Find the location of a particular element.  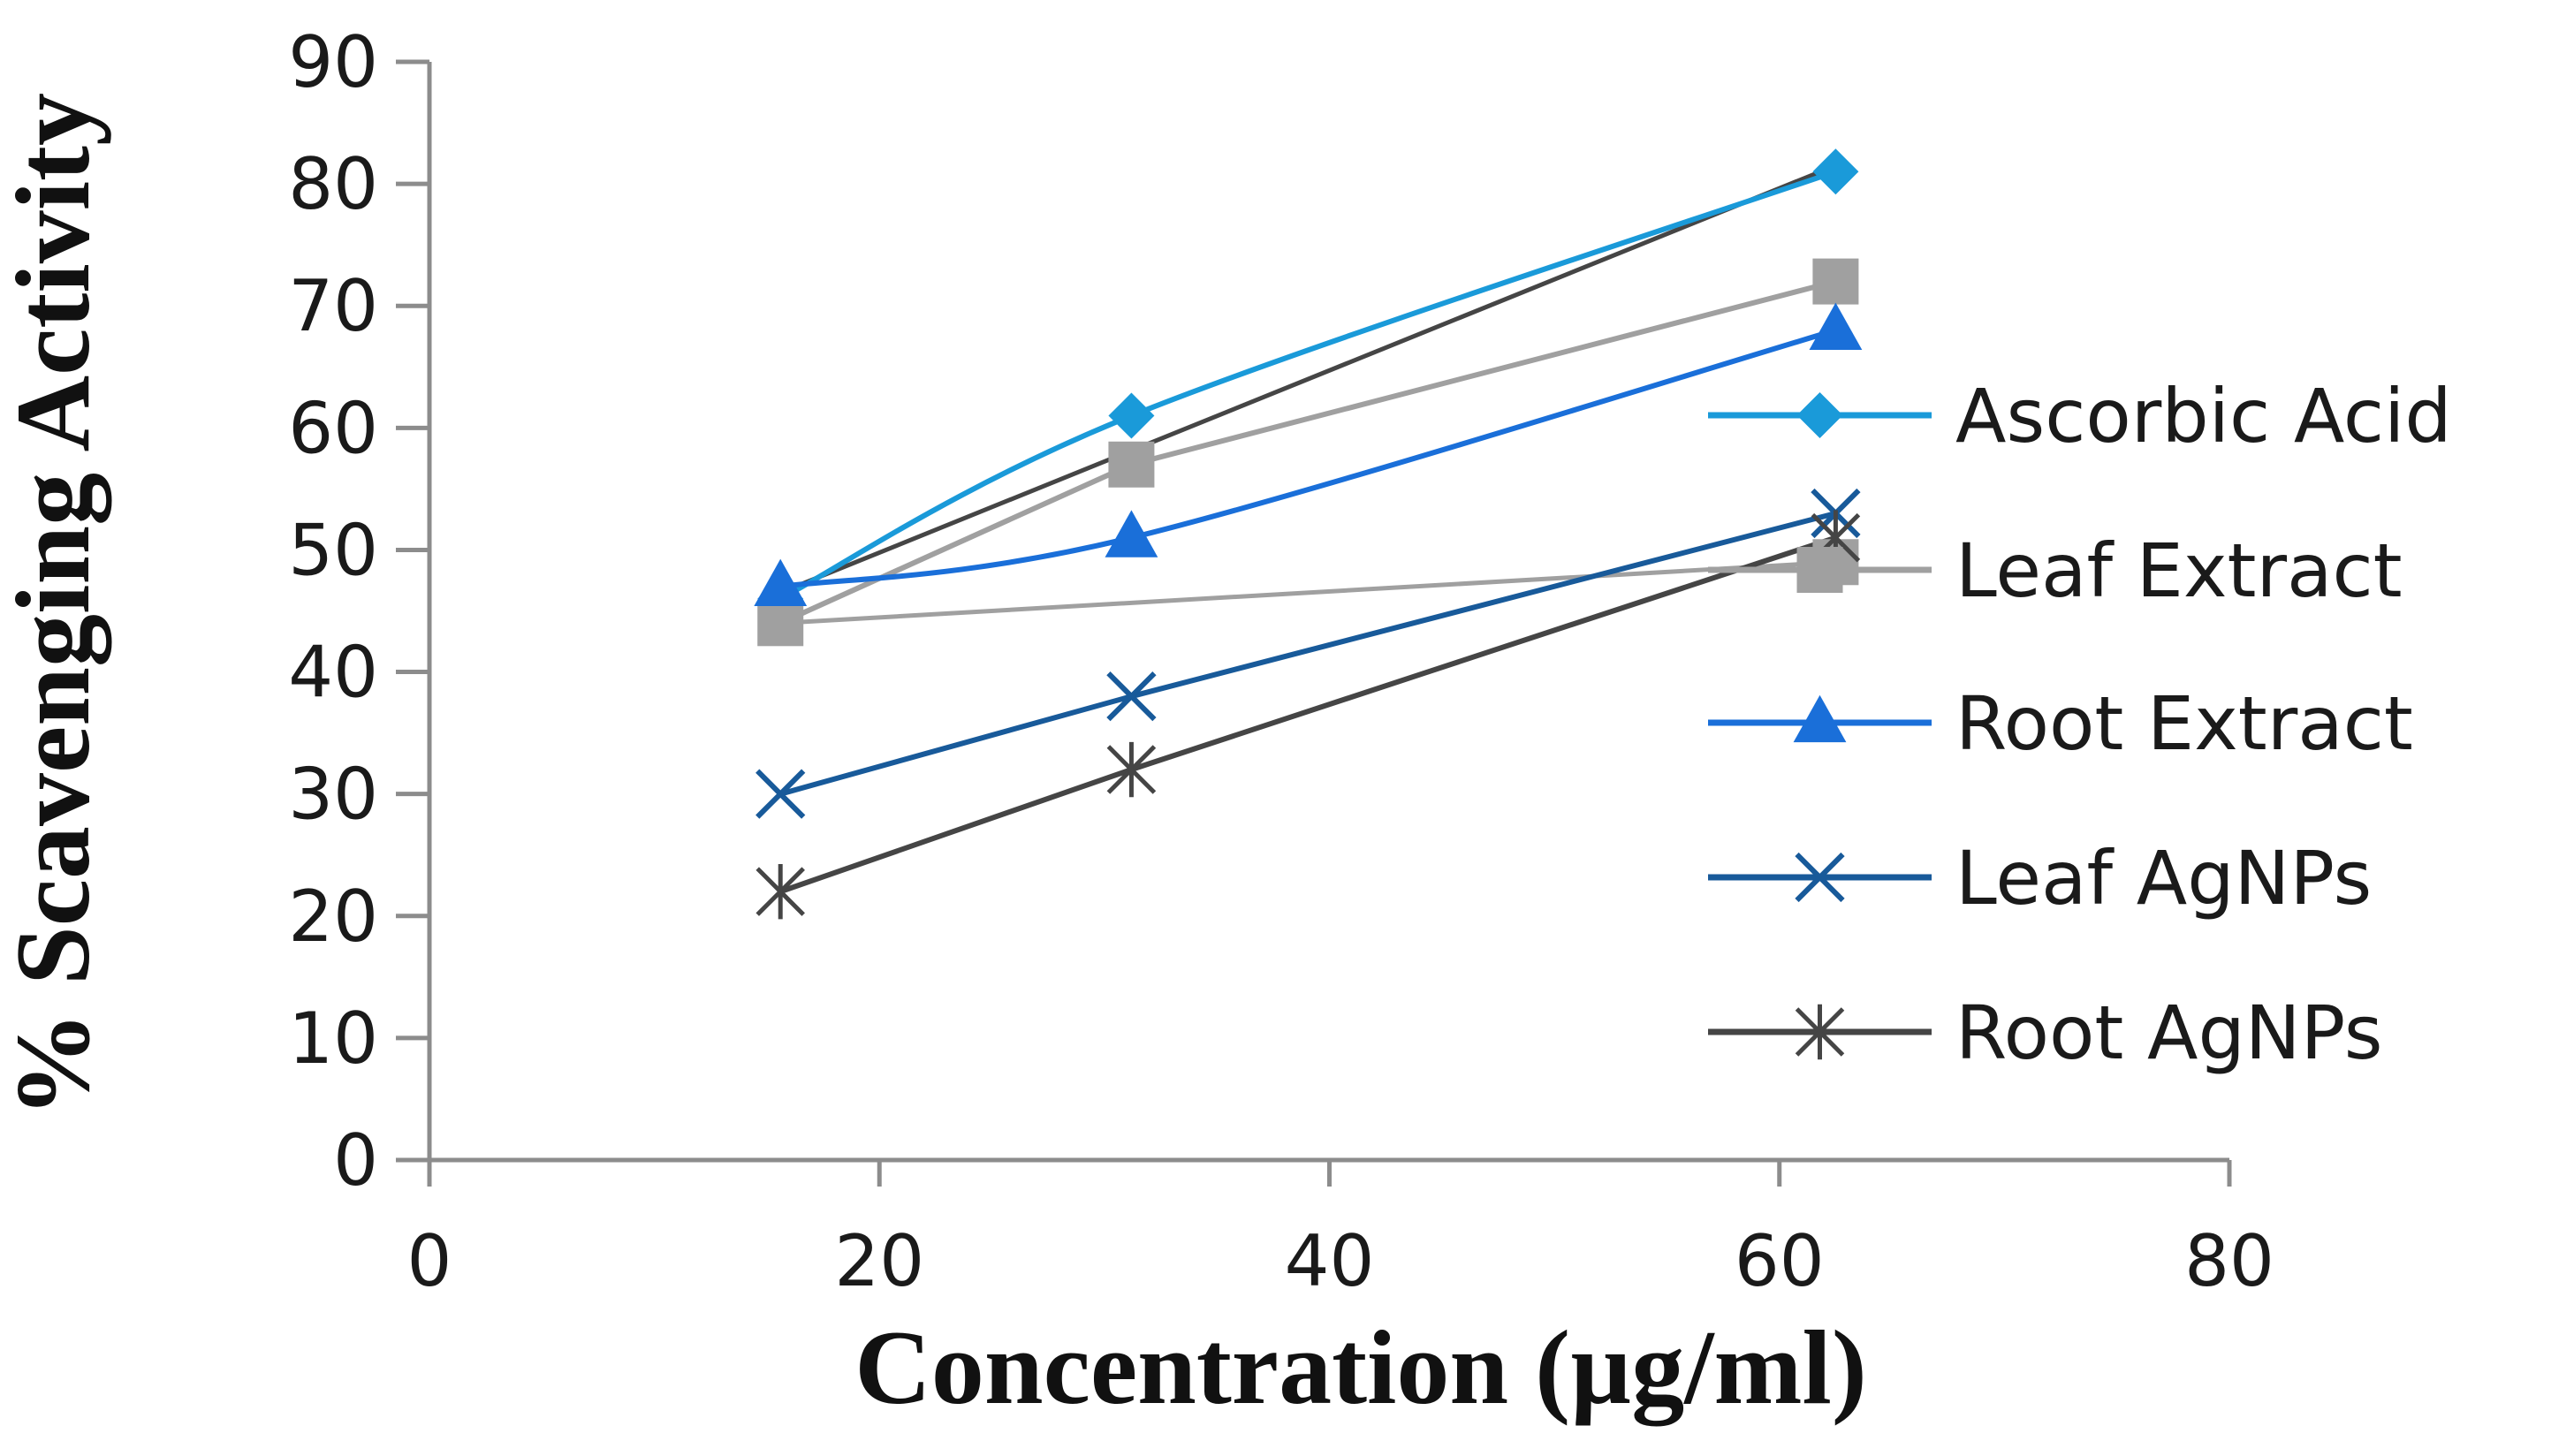

legend-item-root-agnps: Root AgNPs is located at coordinates (2046, 1033).